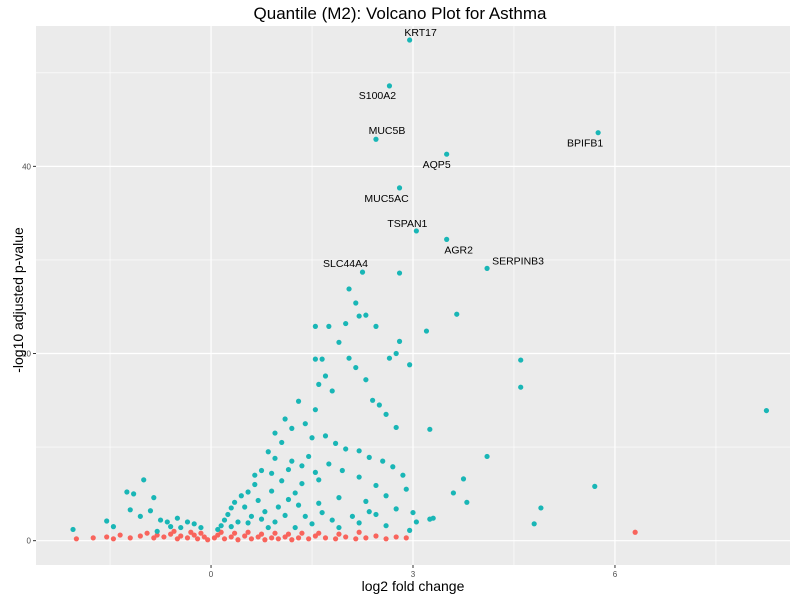 Image resolution: width=800 pixels, height=600 pixels. What do you see at coordinates (585, 144) in the screenshot?
I see `point-label: BPIFB1` at bounding box center [585, 144].